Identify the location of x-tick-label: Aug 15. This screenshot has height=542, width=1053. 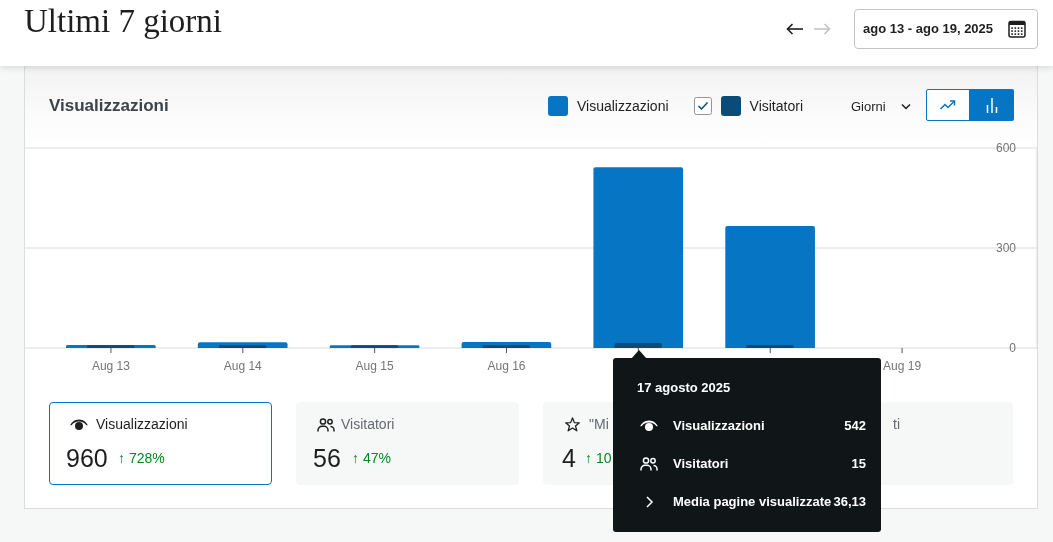
(374, 365).